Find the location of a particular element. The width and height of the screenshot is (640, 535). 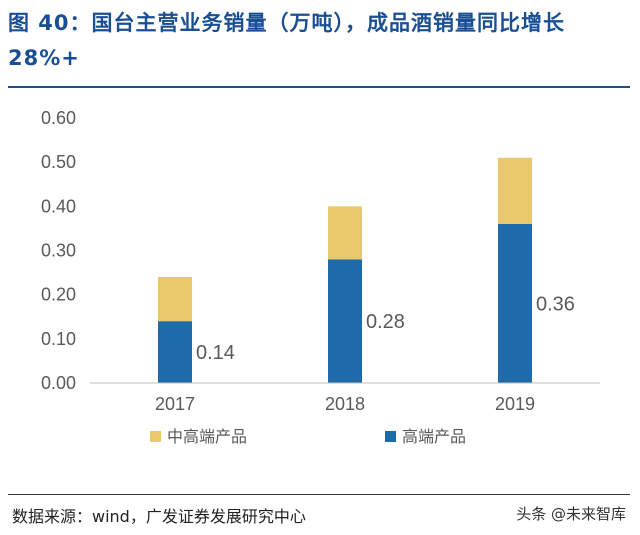

figure-title: 图 40：国台主营业务销量（万吨），成品酒销量同比增长28%+ is located at coordinates (287, 40).